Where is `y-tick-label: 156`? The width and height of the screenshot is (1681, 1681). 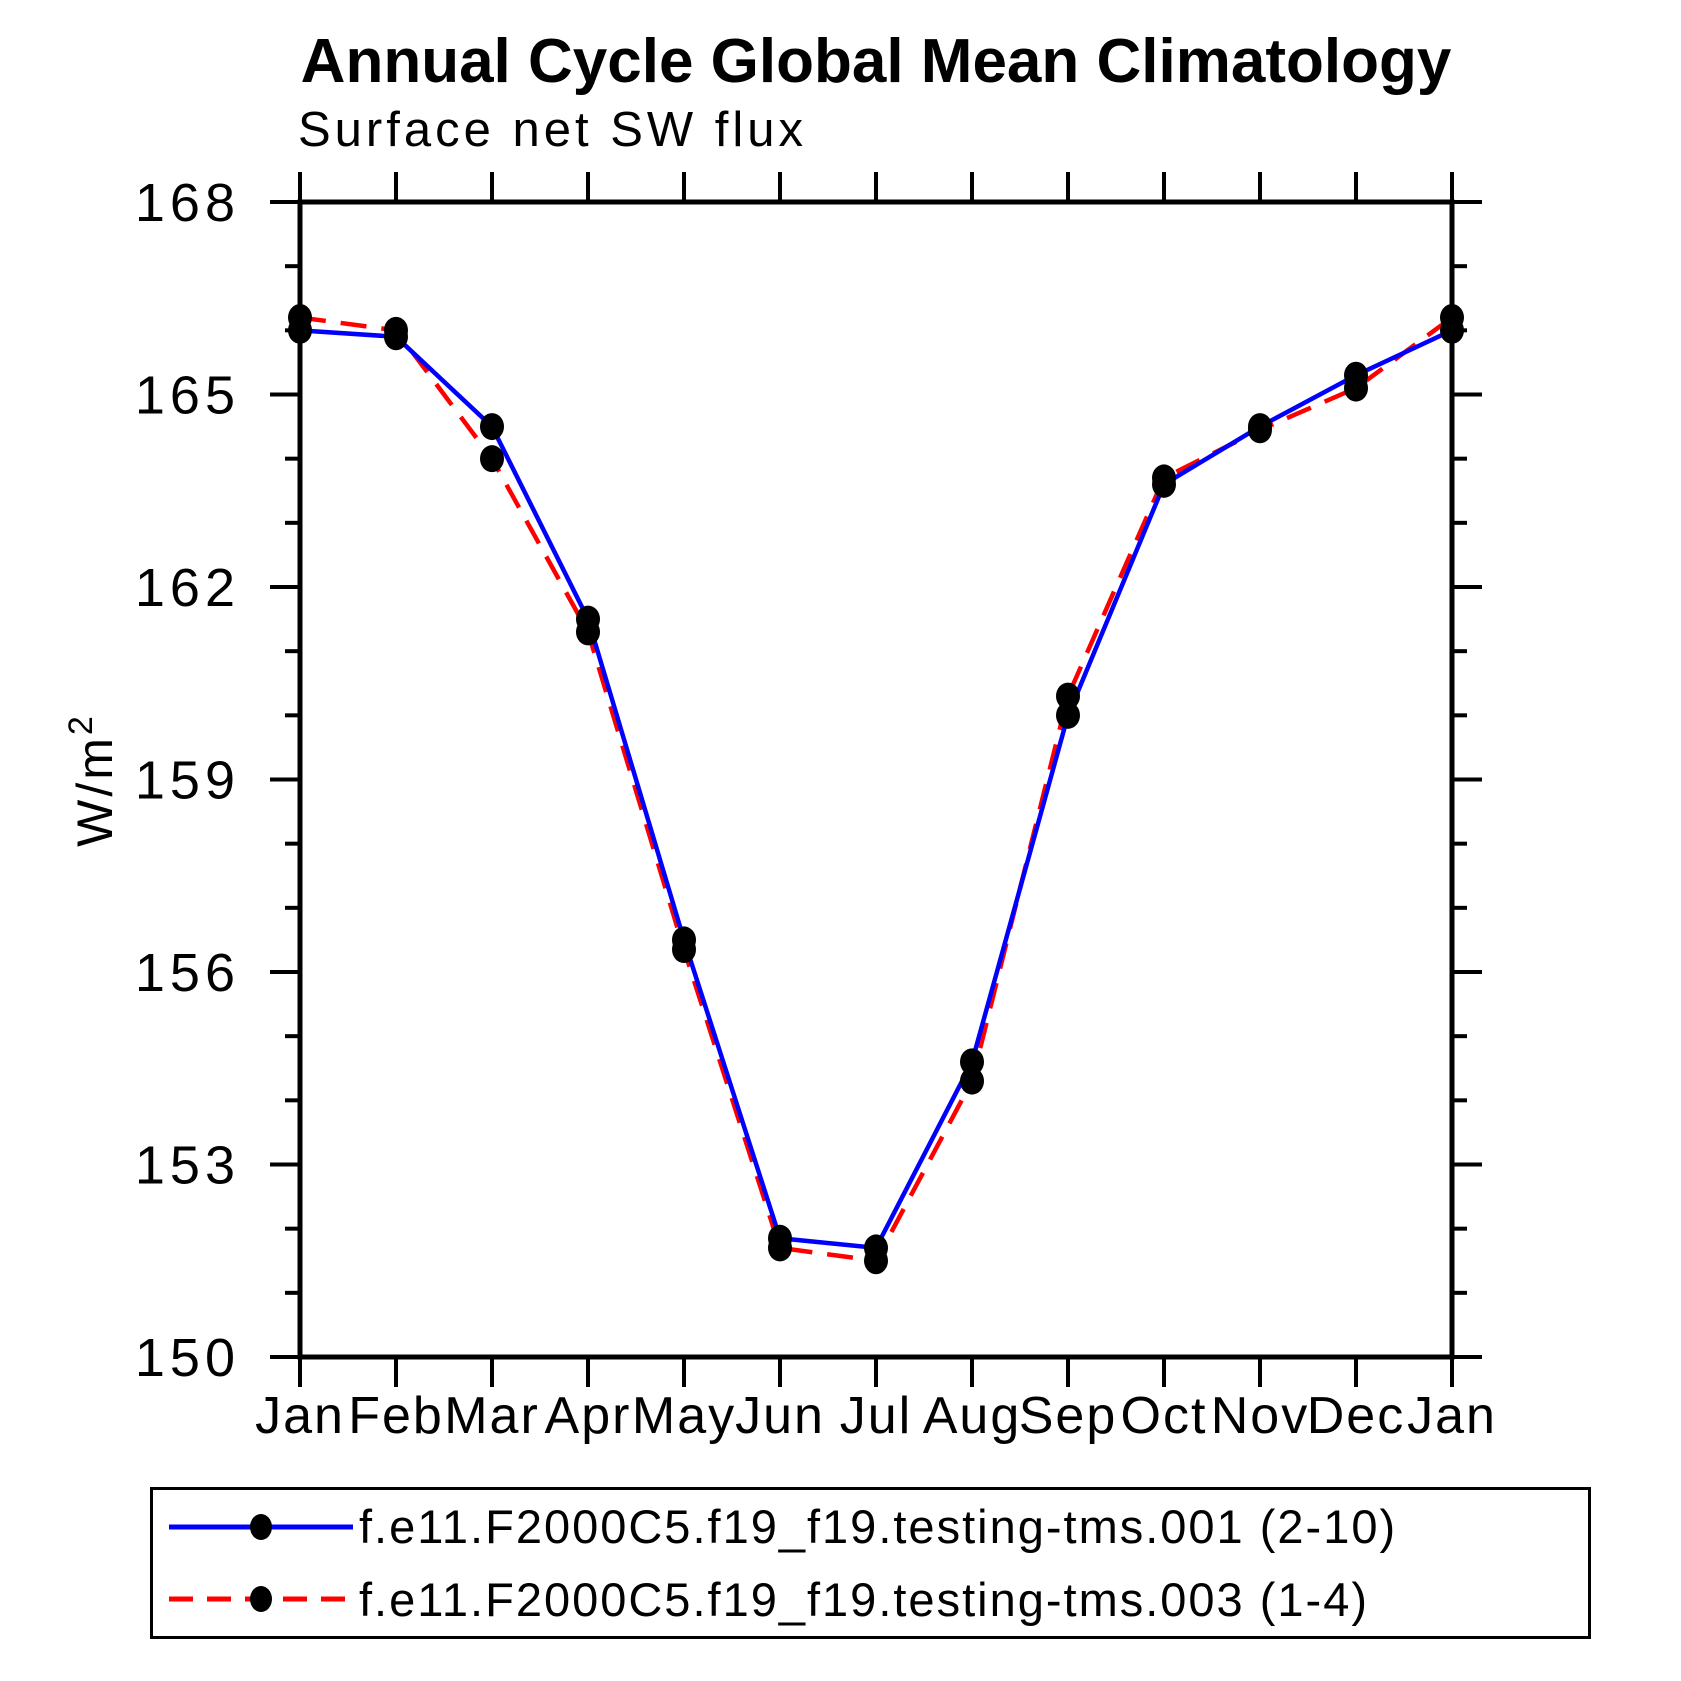
y-tick-label: 156 is located at coordinates (187, 973).